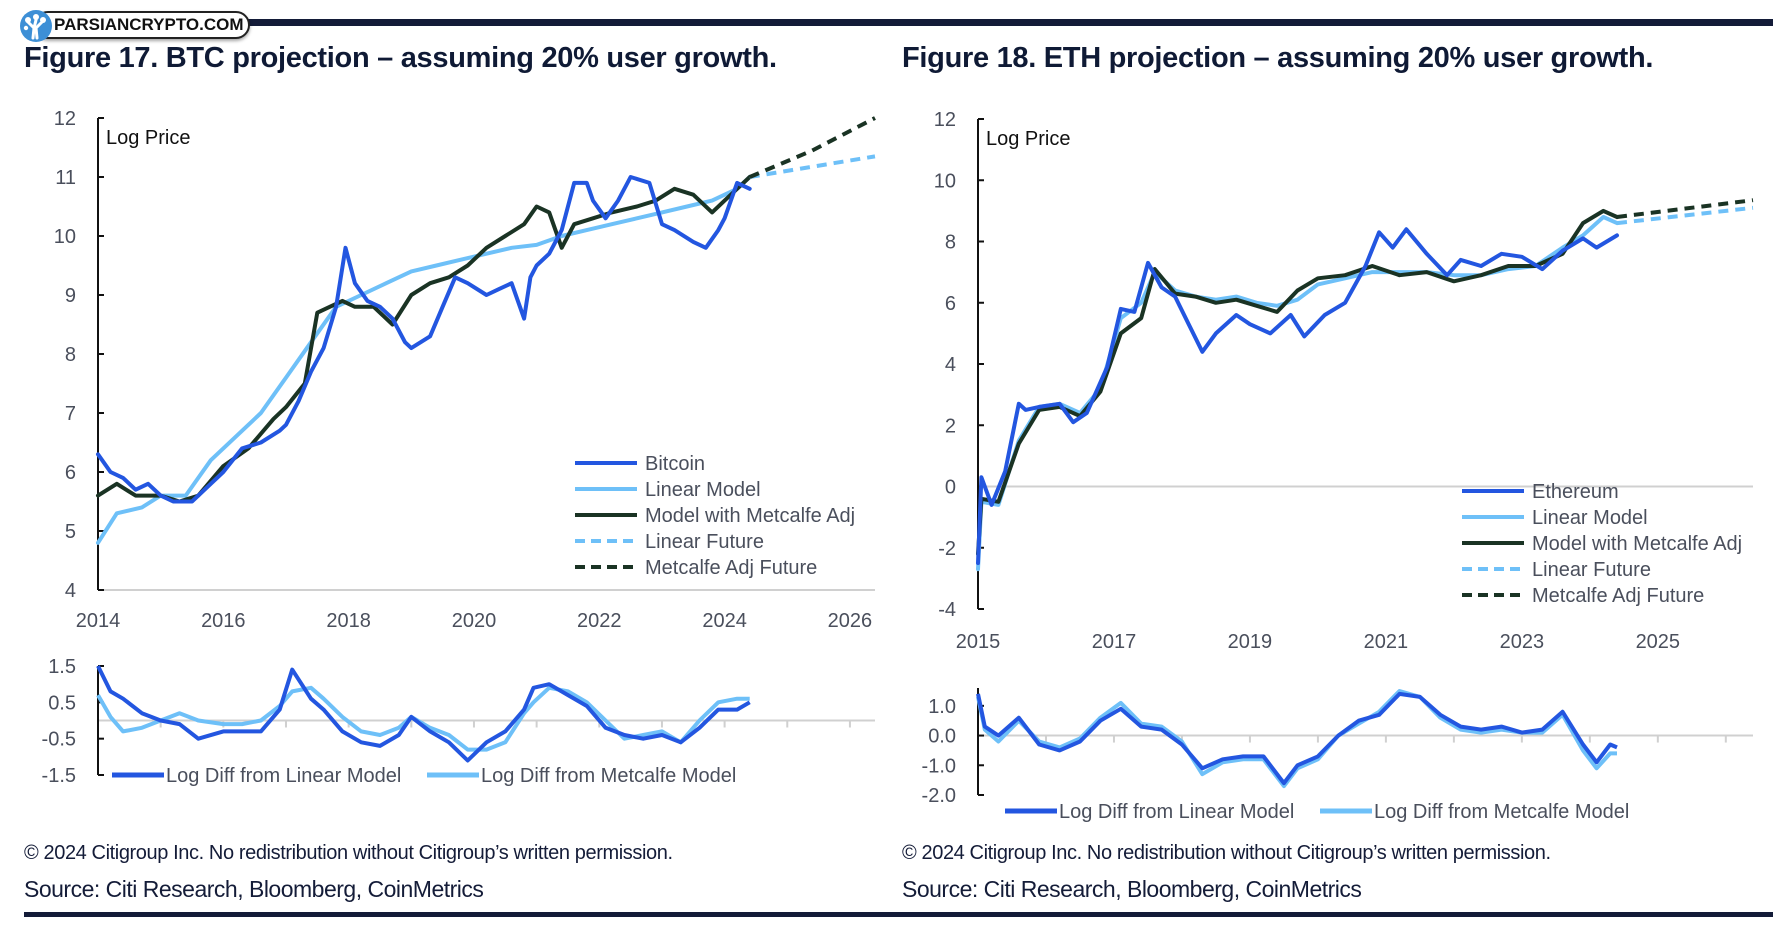 The height and width of the screenshot is (930, 1792). Describe the element at coordinates (724, 621) in the screenshot. I see `x-tick-label: 2024` at that location.